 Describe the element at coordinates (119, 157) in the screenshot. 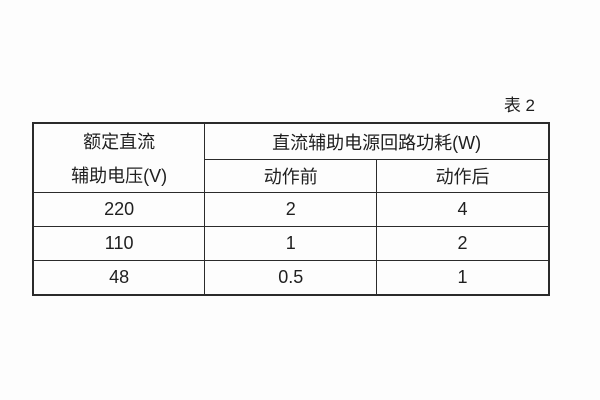

I see `header-cell-rated-voltage: 额定直流 辅助电压(V)` at that location.